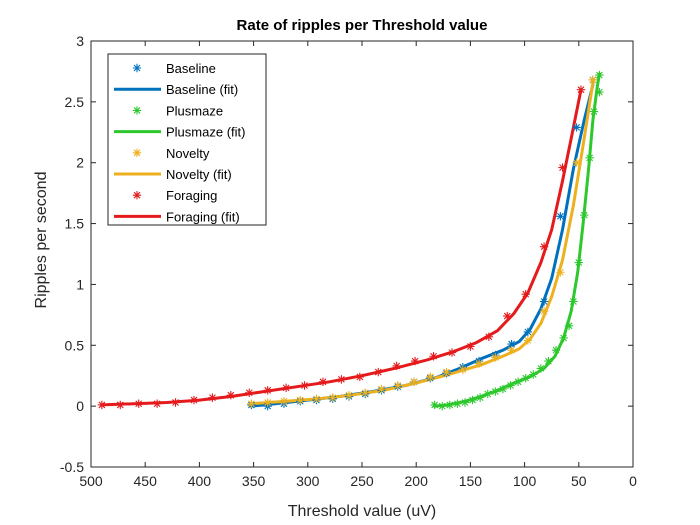  What do you see at coordinates (200, 481) in the screenshot?
I see `x-tick-label: 400` at bounding box center [200, 481].